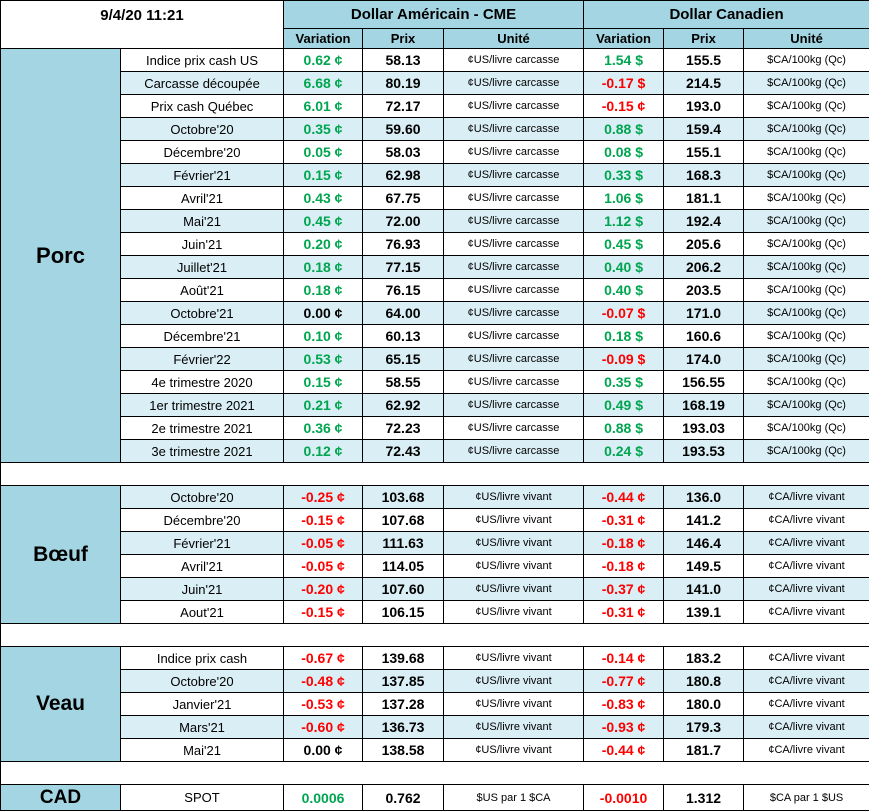  What do you see at coordinates (704, 566) in the screenshot?
I see `ca-price-value: 149.5` at bounding box center [704, 566].